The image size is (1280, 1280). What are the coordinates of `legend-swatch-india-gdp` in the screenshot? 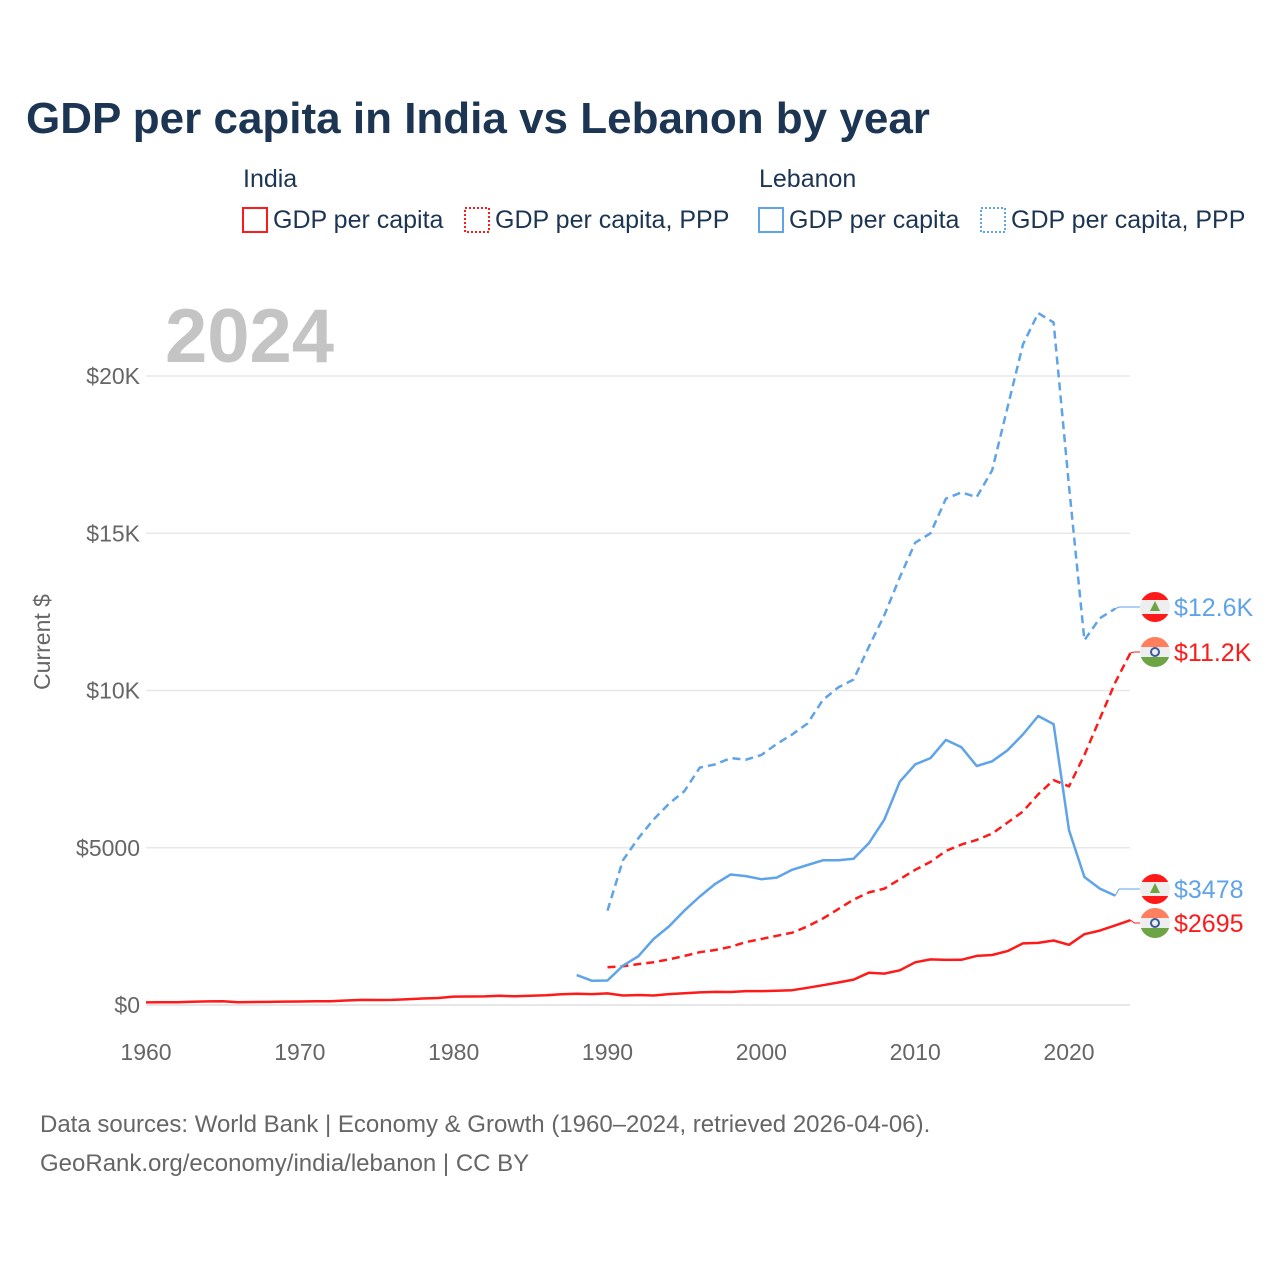 It's located at (255, 220).